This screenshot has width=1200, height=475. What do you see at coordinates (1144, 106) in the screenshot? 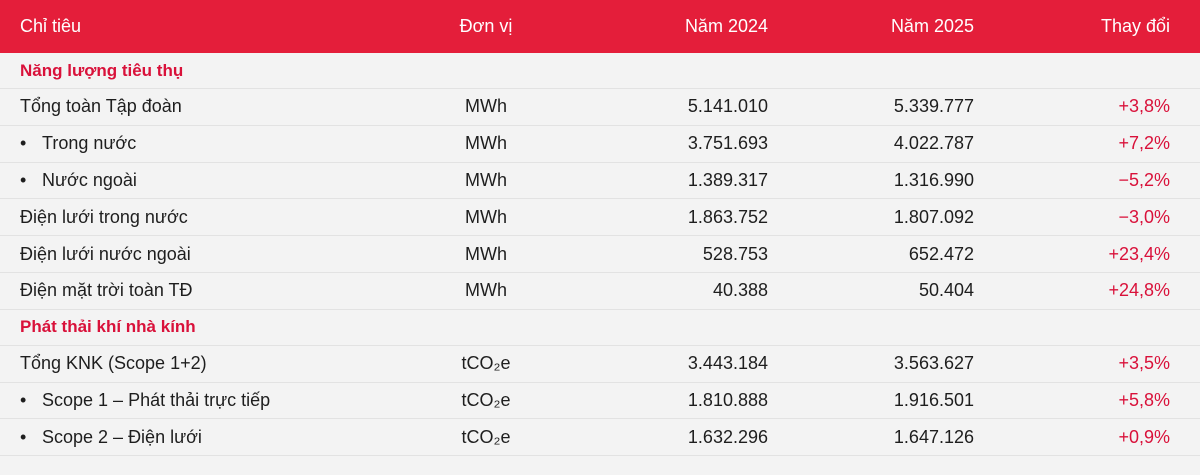
I see `row-change: +3,8%` at bounding box center [1144, 106].